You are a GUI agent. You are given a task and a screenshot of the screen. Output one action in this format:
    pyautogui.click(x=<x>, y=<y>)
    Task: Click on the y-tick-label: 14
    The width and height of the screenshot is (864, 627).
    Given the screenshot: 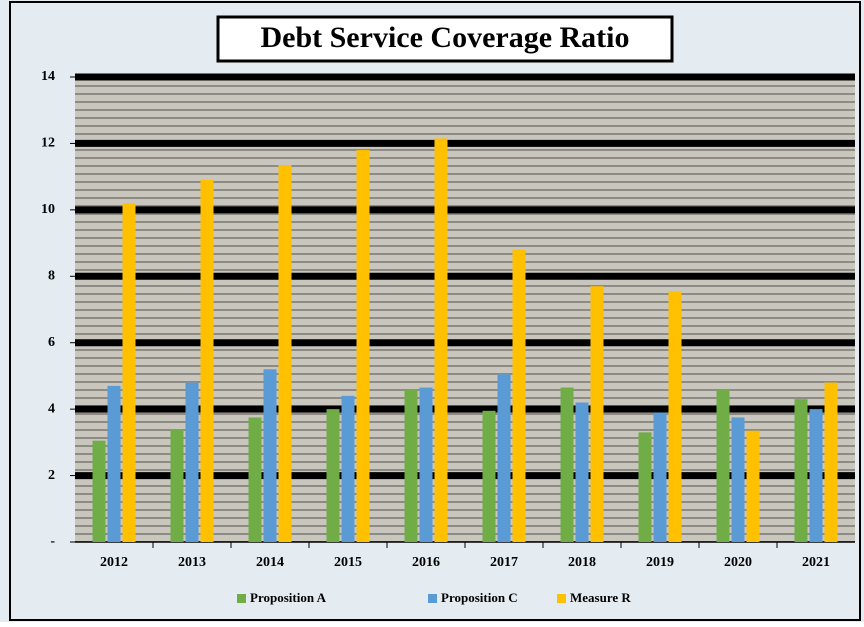 What is the action you would take?
    pyautogui.click(x=48, y=76)
    